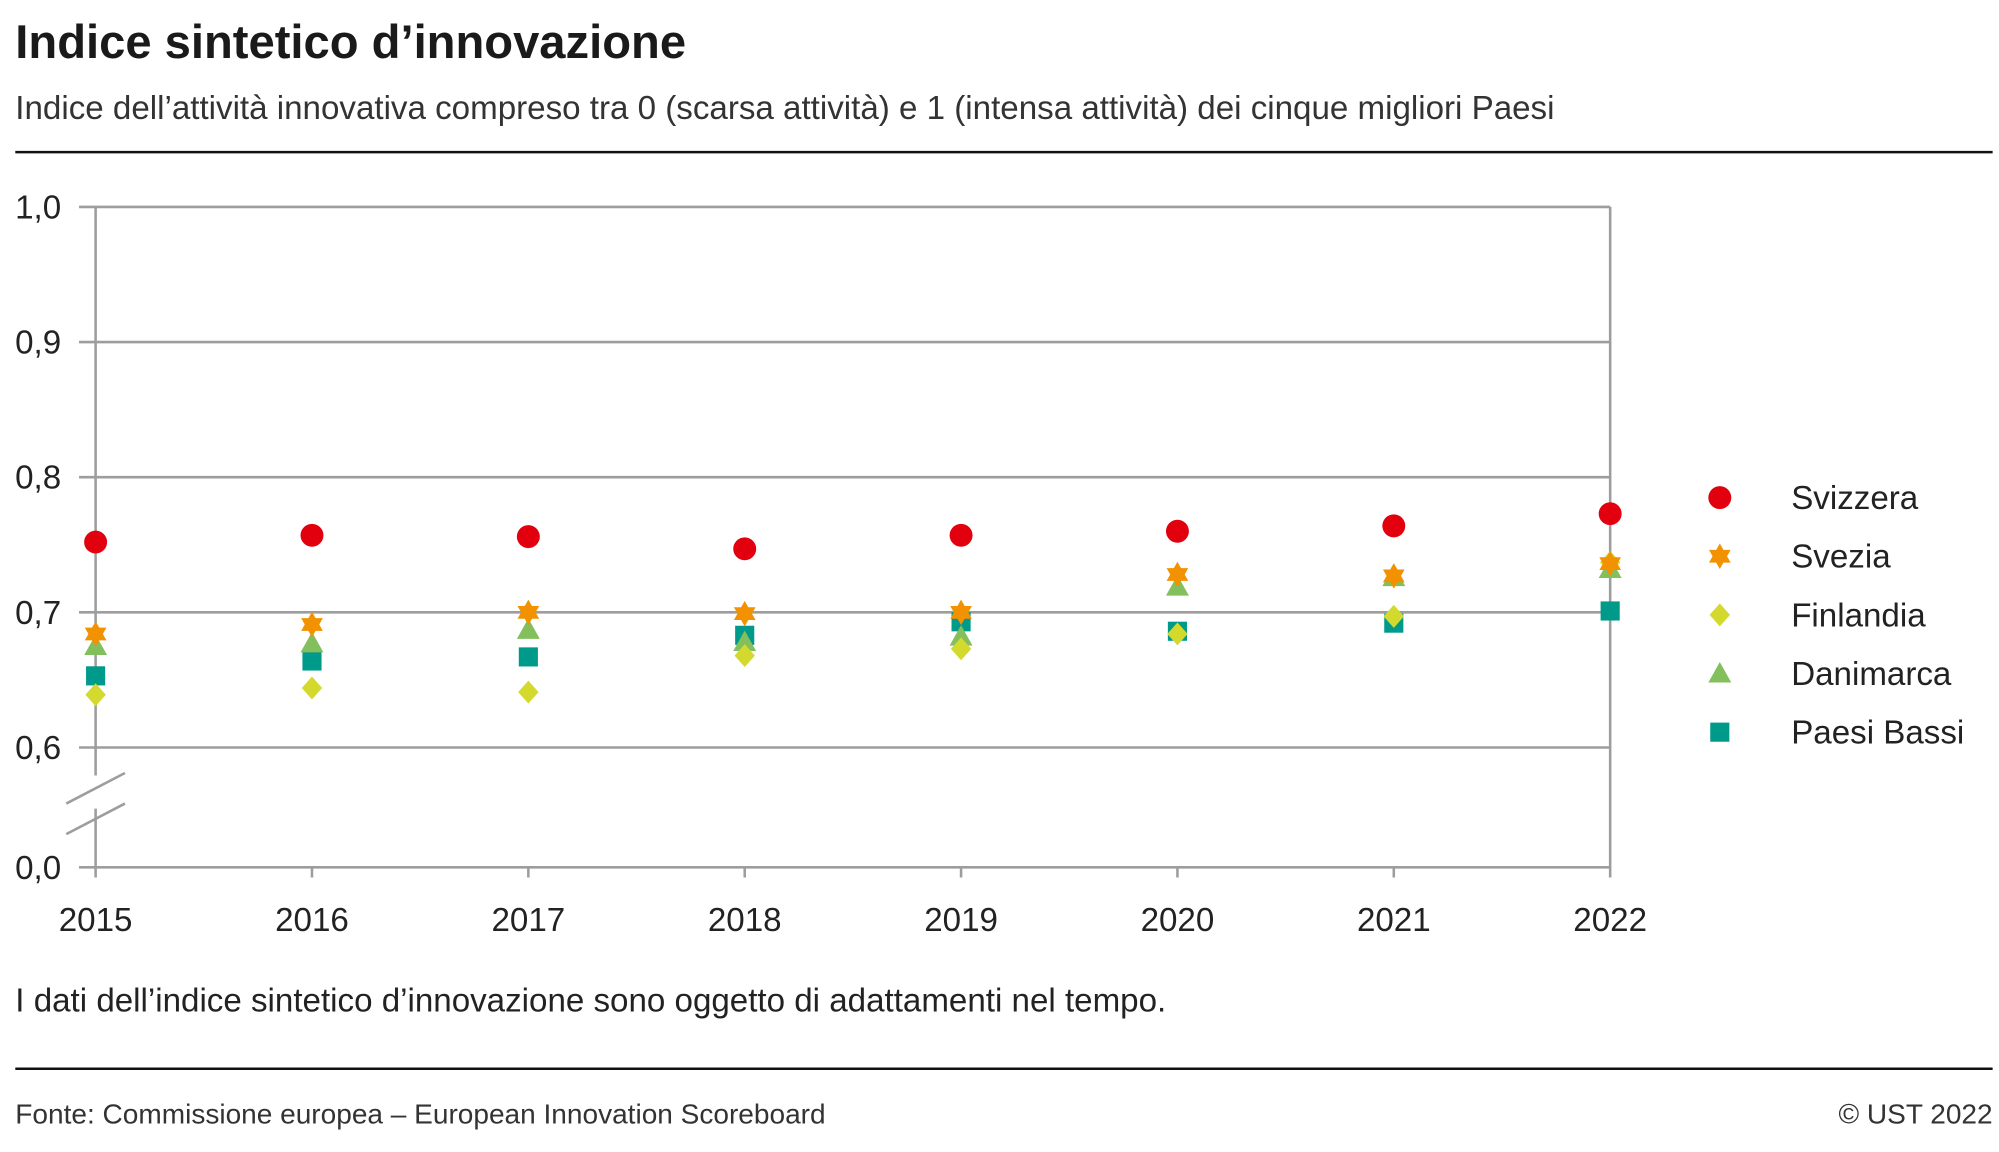 The width and height of the screenshot is (1999, 1152). Describe the element at coordinates (1877, 733) in the screenshot. I see `legend-label: Paesi Bassi` at that location.